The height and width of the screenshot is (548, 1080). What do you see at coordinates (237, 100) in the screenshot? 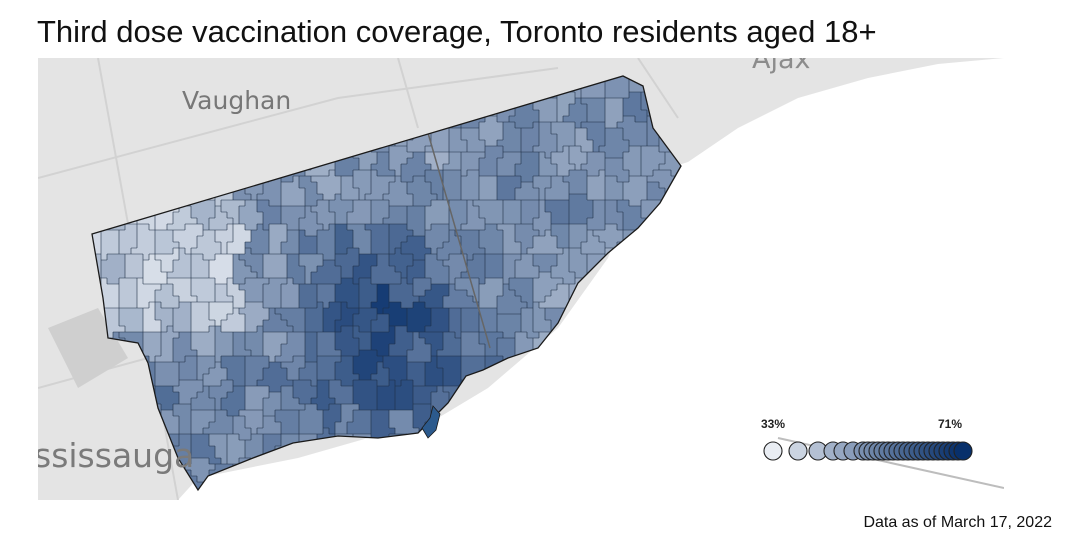
I see `place-label-vaughan: Vaughan` at bounding box center [237, 100].